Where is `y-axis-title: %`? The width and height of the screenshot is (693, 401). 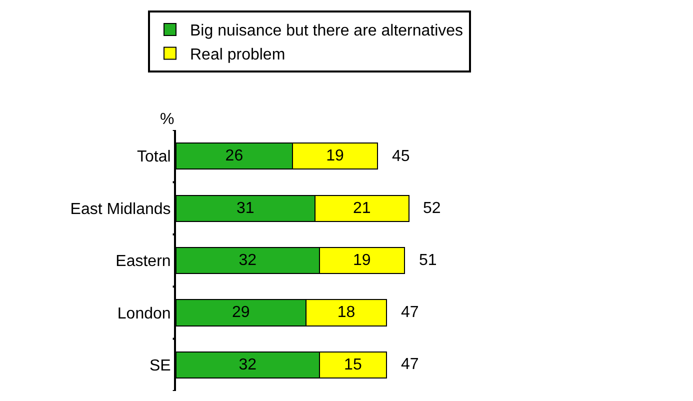 y-axis-title: % is located at coordinates (167, 119).